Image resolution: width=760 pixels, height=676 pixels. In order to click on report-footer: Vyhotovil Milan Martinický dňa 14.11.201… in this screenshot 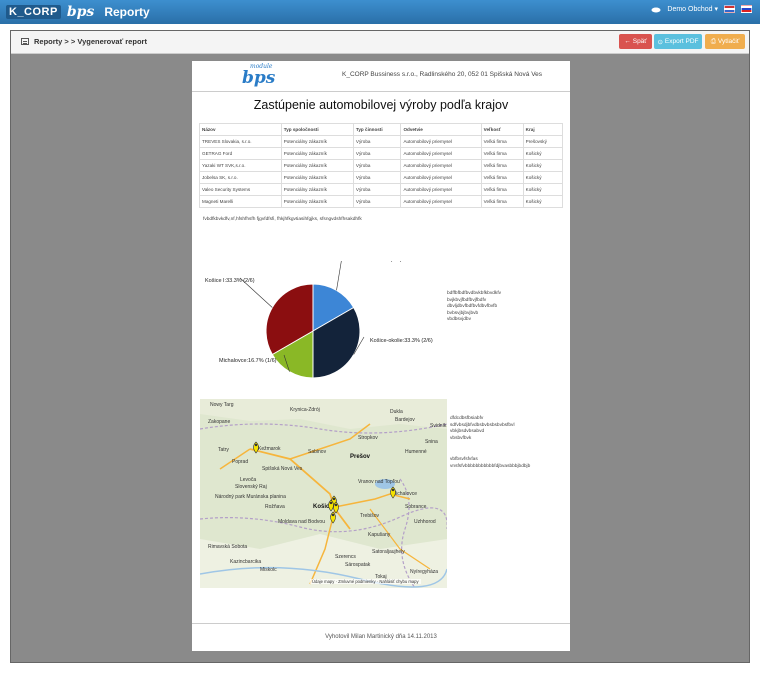, I will do `click(381, 637)`.